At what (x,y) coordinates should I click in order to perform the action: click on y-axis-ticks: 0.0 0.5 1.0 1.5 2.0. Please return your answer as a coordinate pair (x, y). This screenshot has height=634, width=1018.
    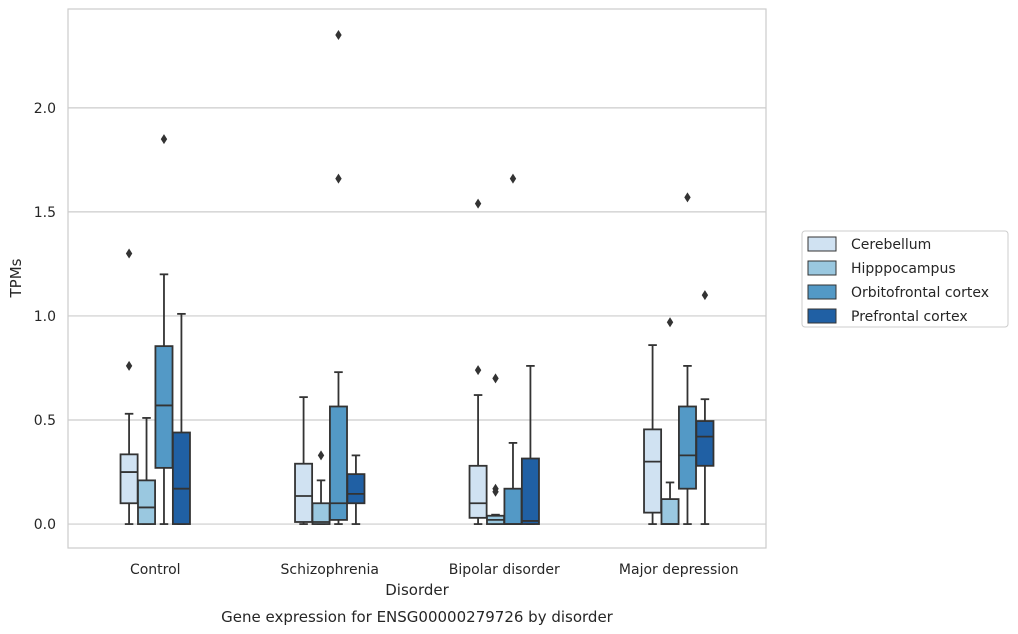
    Looking at the image, I should click on (45, 317).